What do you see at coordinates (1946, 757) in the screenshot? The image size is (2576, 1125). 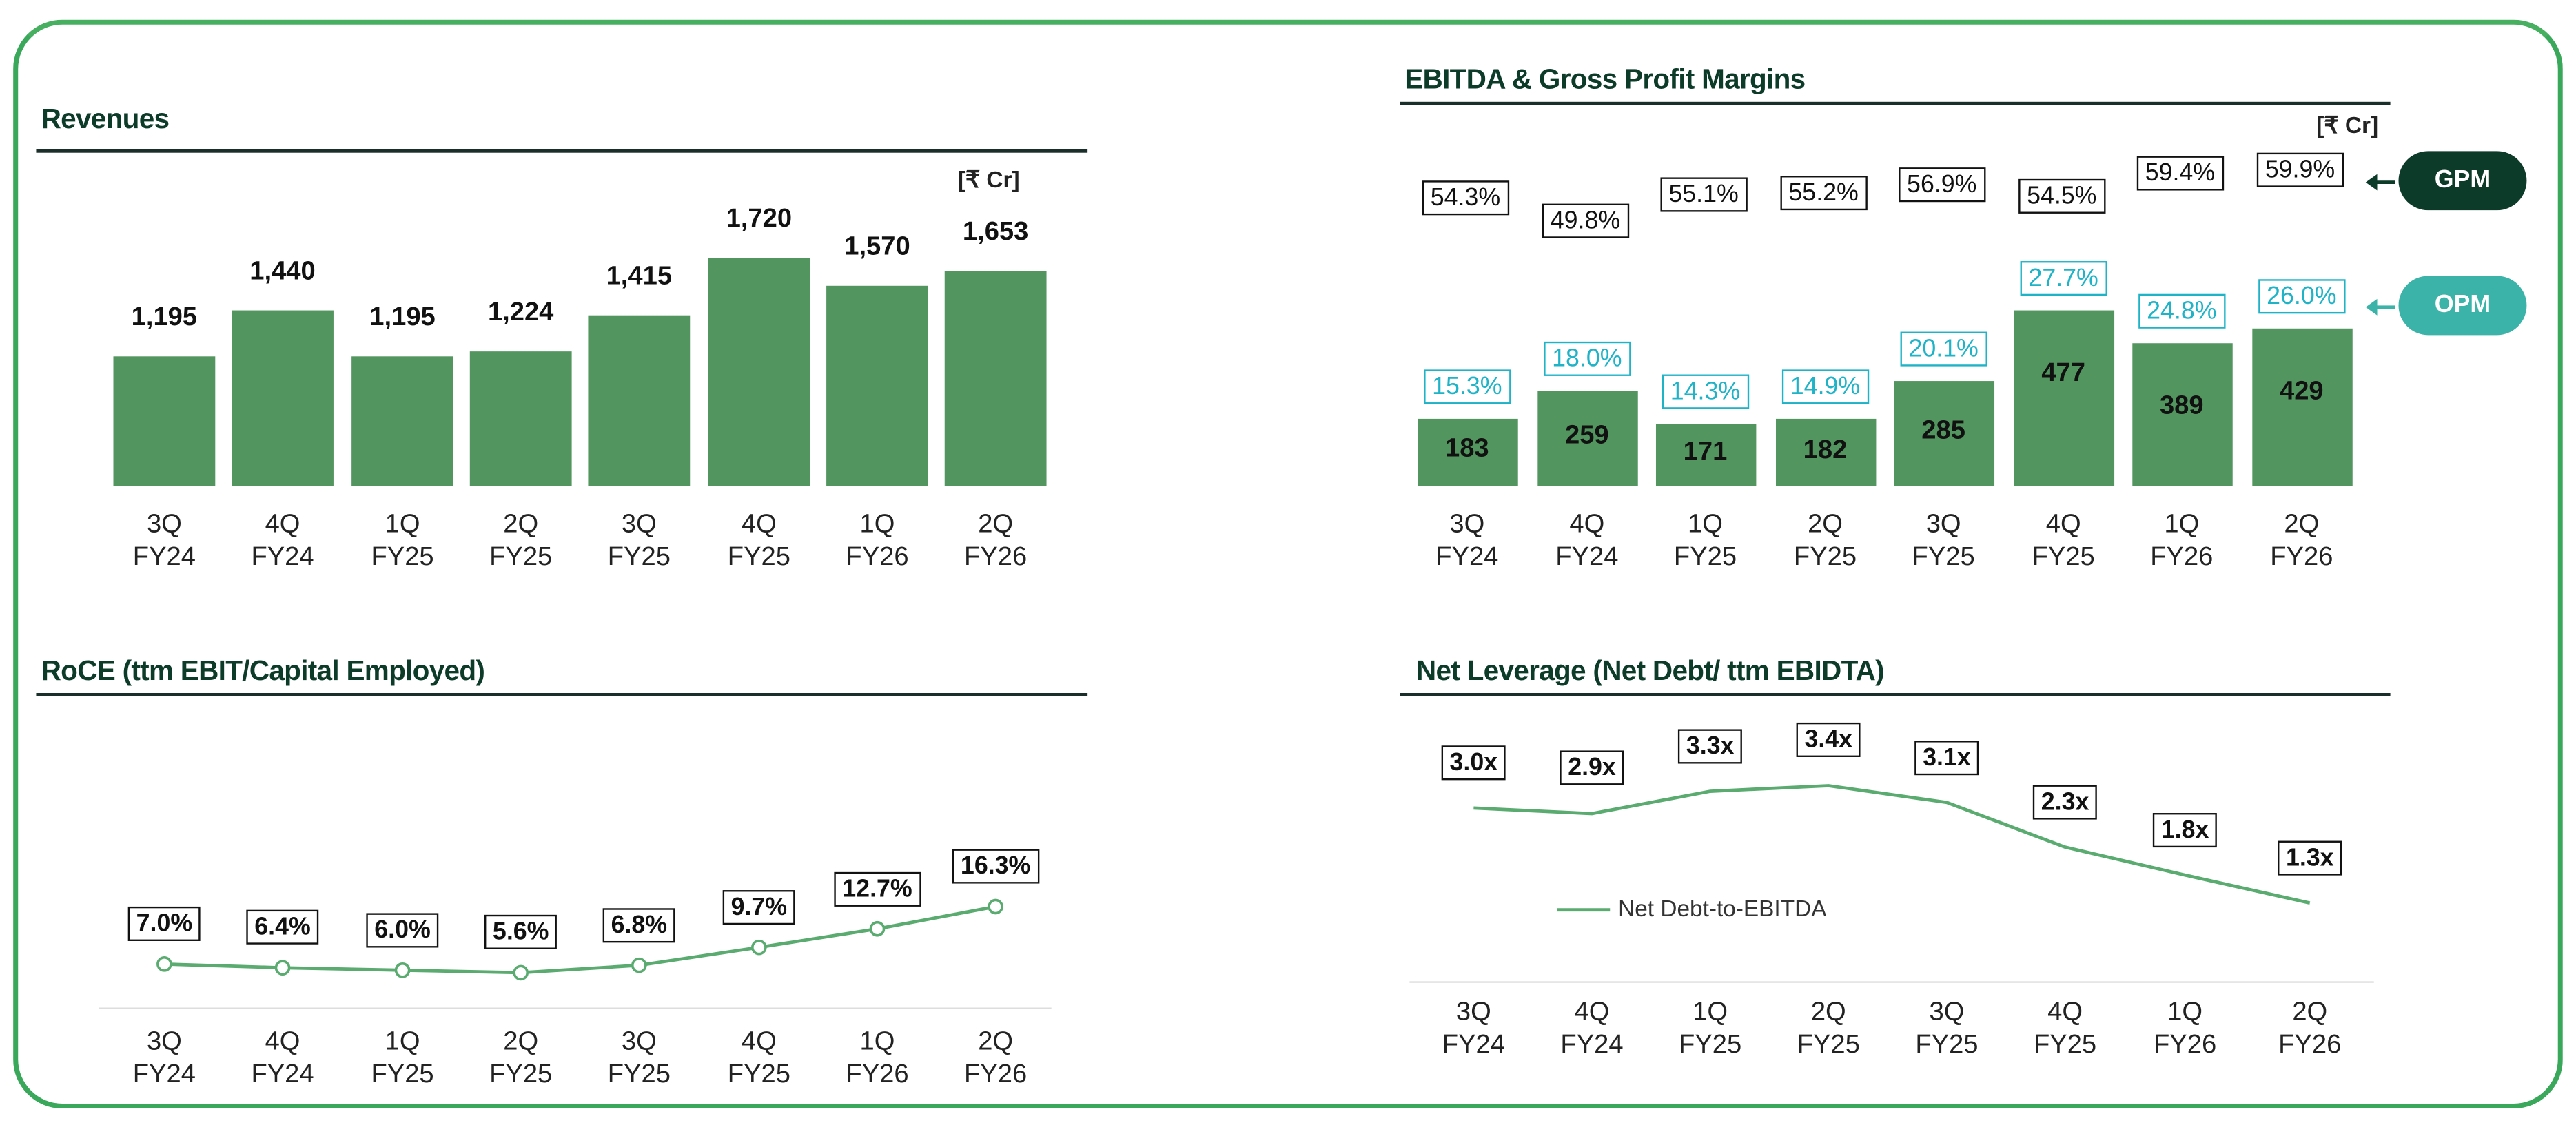 I see `leverage-value-label: 3.1x` at bounding box center [1946, 757].